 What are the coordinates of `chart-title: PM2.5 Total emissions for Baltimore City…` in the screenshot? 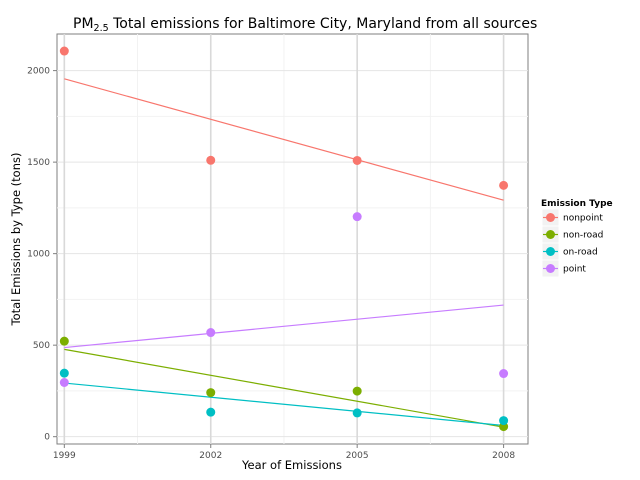 It's located at (305, 25).